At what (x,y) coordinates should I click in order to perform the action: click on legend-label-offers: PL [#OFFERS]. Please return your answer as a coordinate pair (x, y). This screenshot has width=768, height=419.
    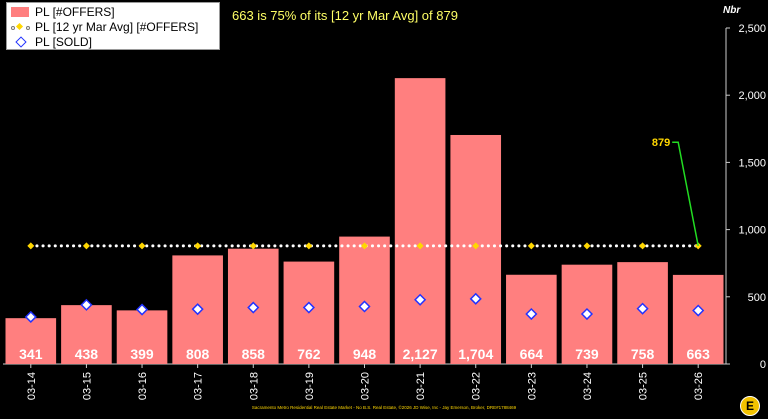
    Looking at the image, I should click on (75, 11).